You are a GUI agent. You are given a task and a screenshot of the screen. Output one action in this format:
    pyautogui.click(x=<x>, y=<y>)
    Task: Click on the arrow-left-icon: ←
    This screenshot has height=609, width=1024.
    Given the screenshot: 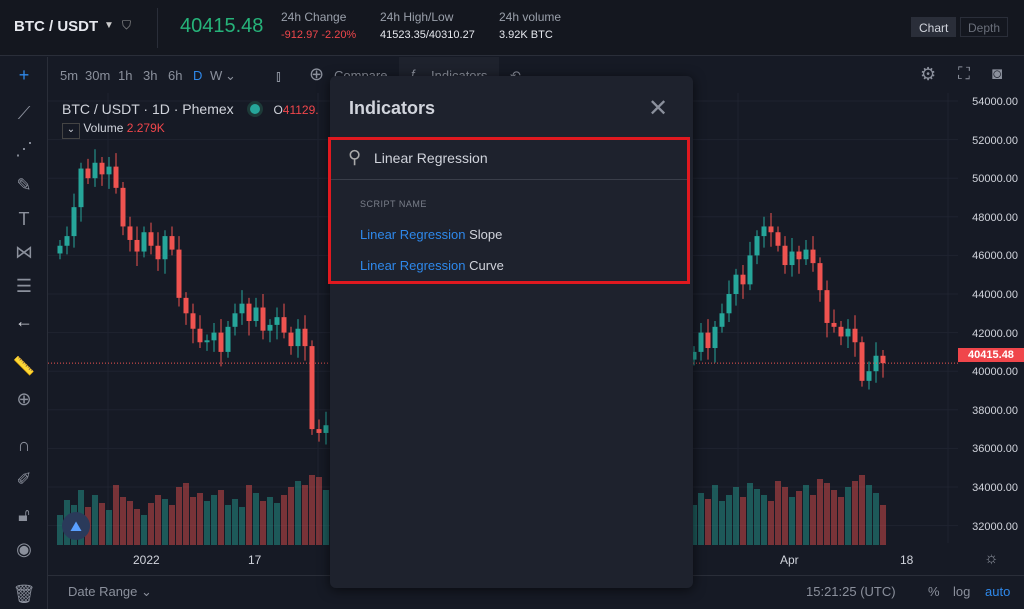 What is the action you would take?
    pyautogui.click(x=24, y=321)
    